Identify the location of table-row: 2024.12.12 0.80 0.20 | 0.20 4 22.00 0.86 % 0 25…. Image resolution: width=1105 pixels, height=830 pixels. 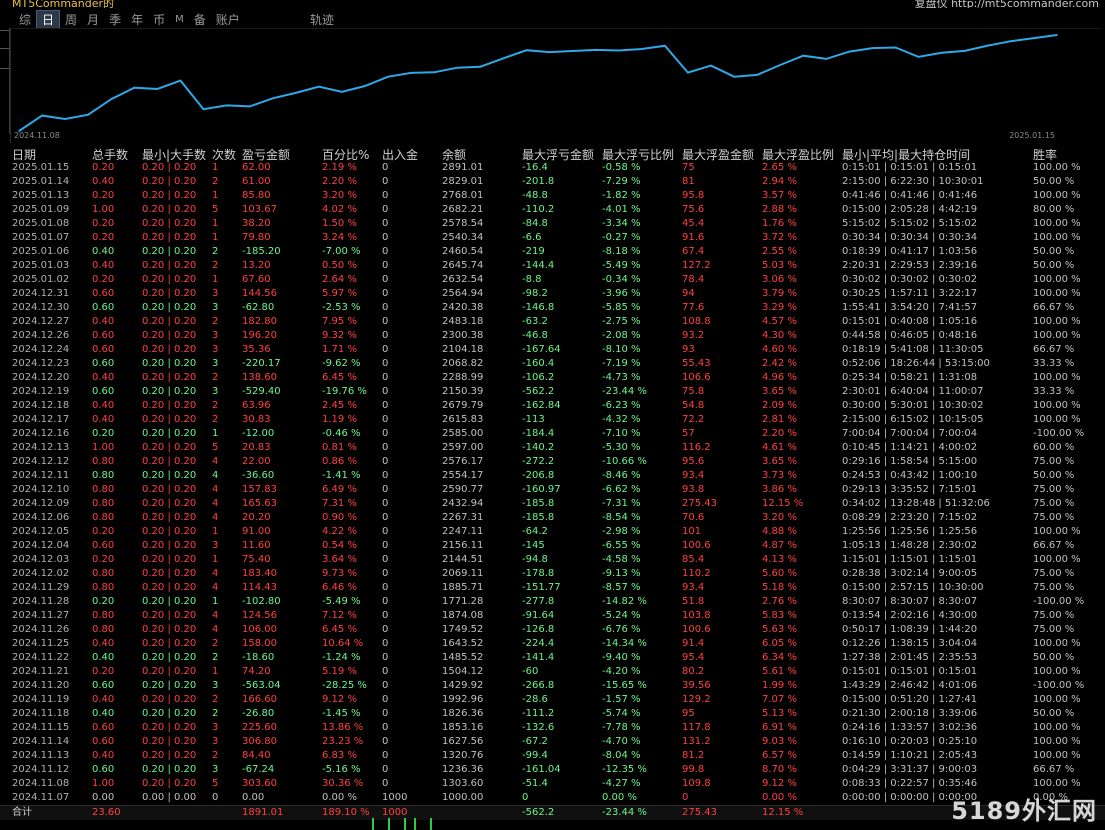
(552, 462).